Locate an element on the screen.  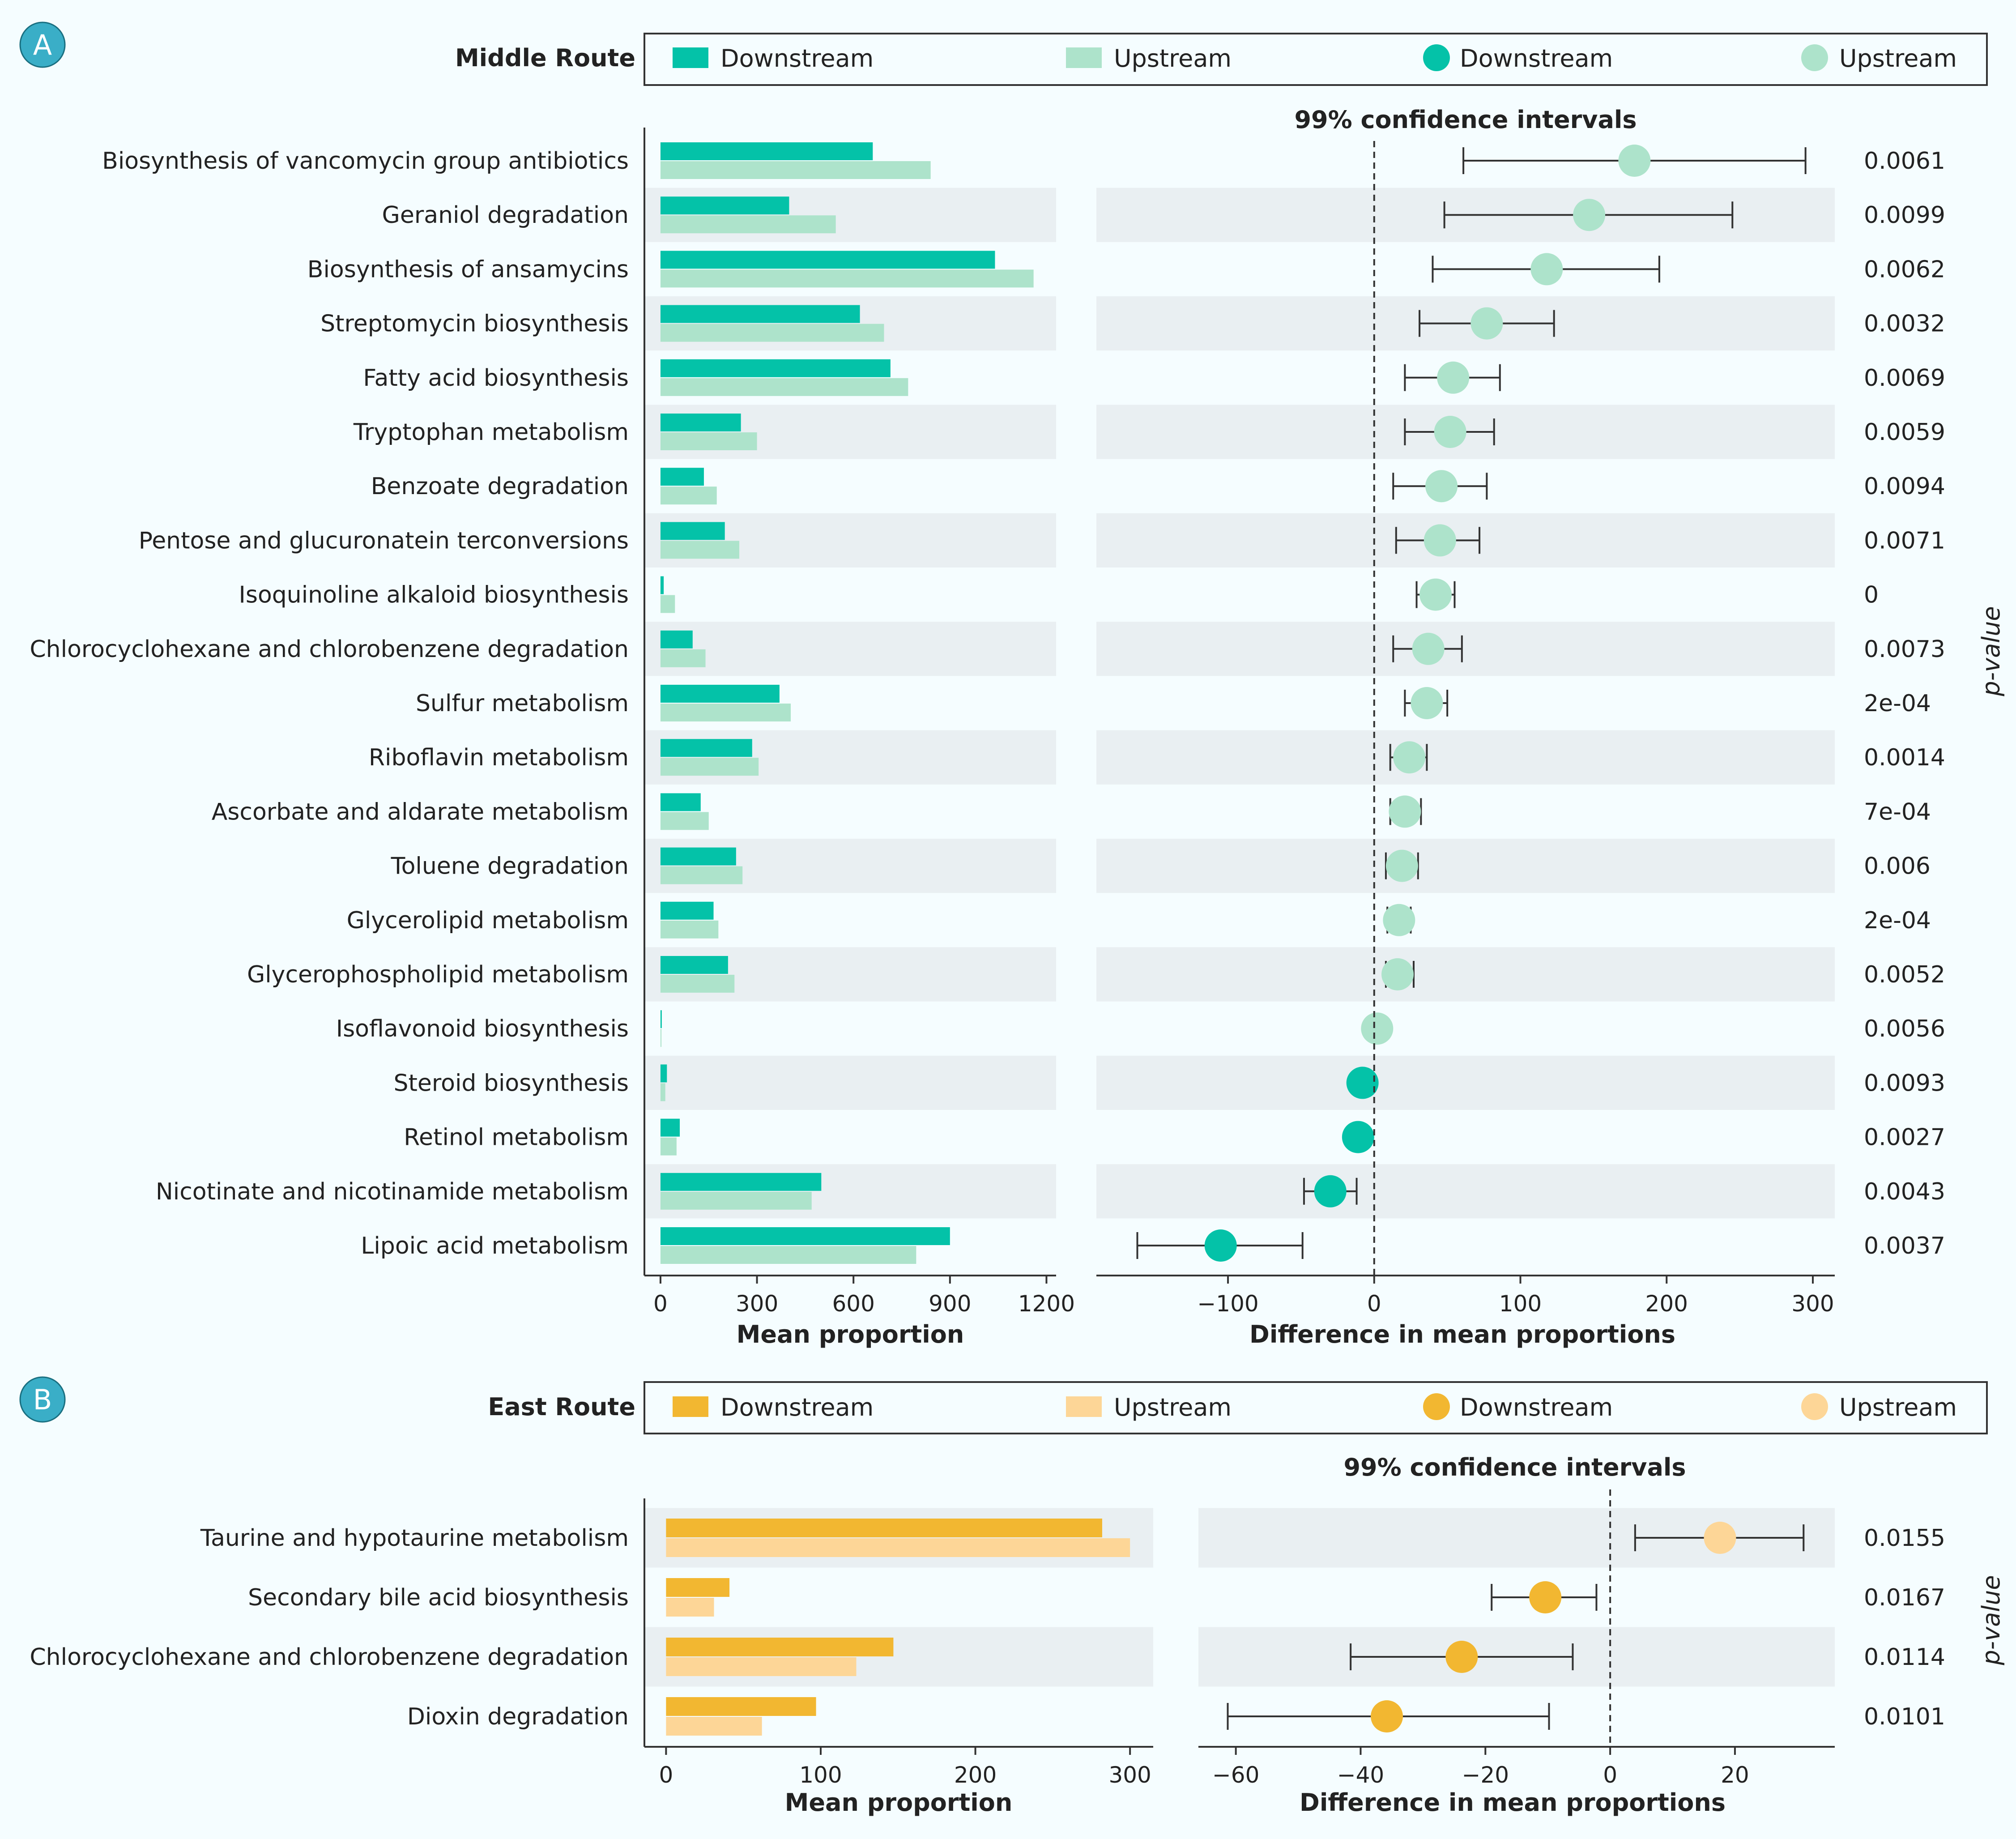
east-legend-dot-downstream is located at coordinates (1436, 1407).